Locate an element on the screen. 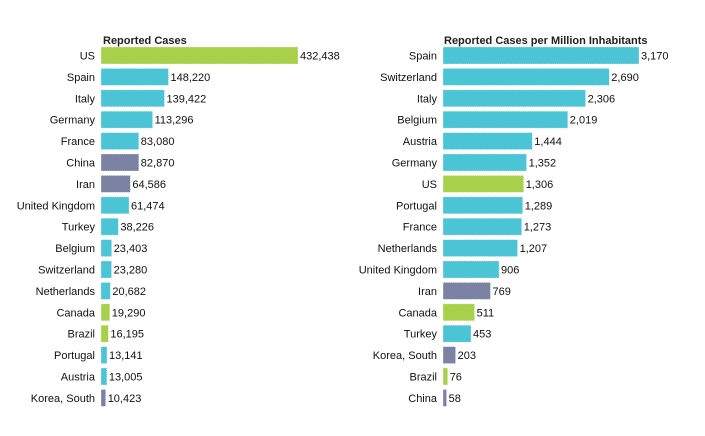  value-label: 23,280 is located at coordinates (131, 271).